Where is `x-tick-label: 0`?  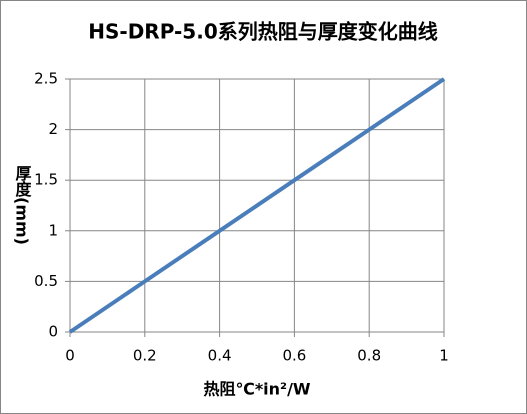 x-tick-label: 0 is located at coordinates (70, 356).